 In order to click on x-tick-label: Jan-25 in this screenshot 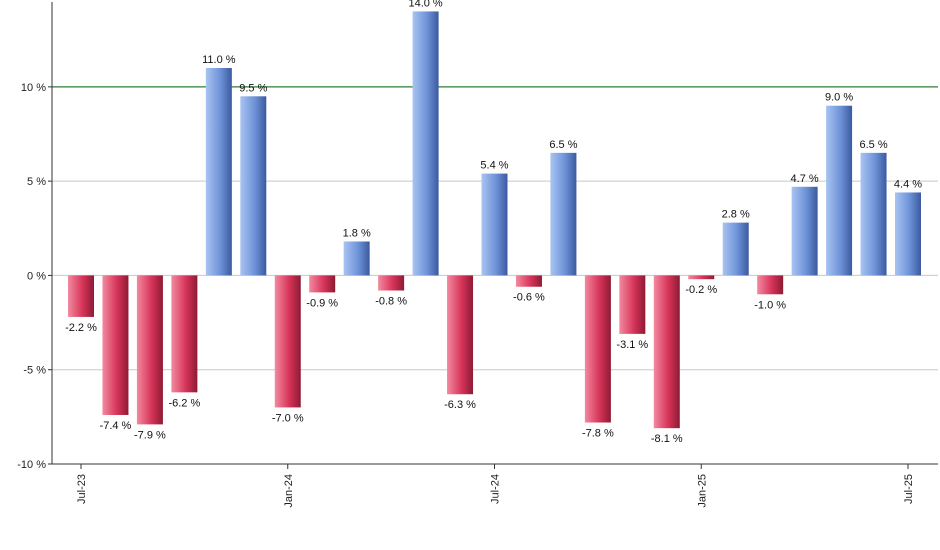, I will do `click(702, 491)`.